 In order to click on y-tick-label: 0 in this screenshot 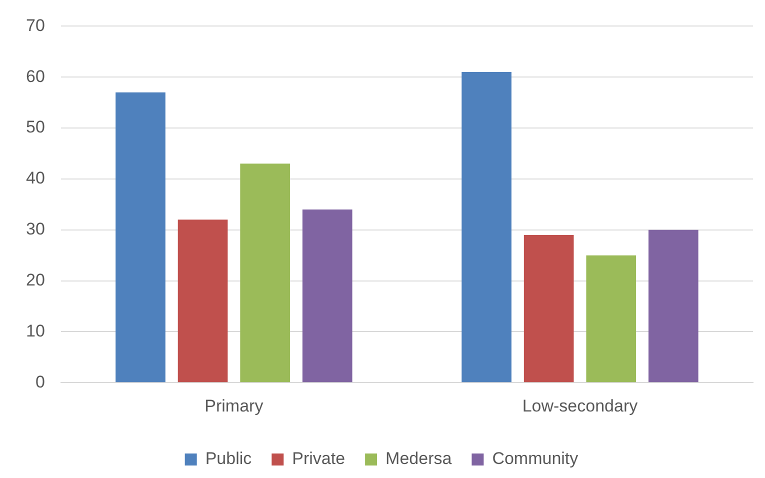, I will do `click(40, 382)`.